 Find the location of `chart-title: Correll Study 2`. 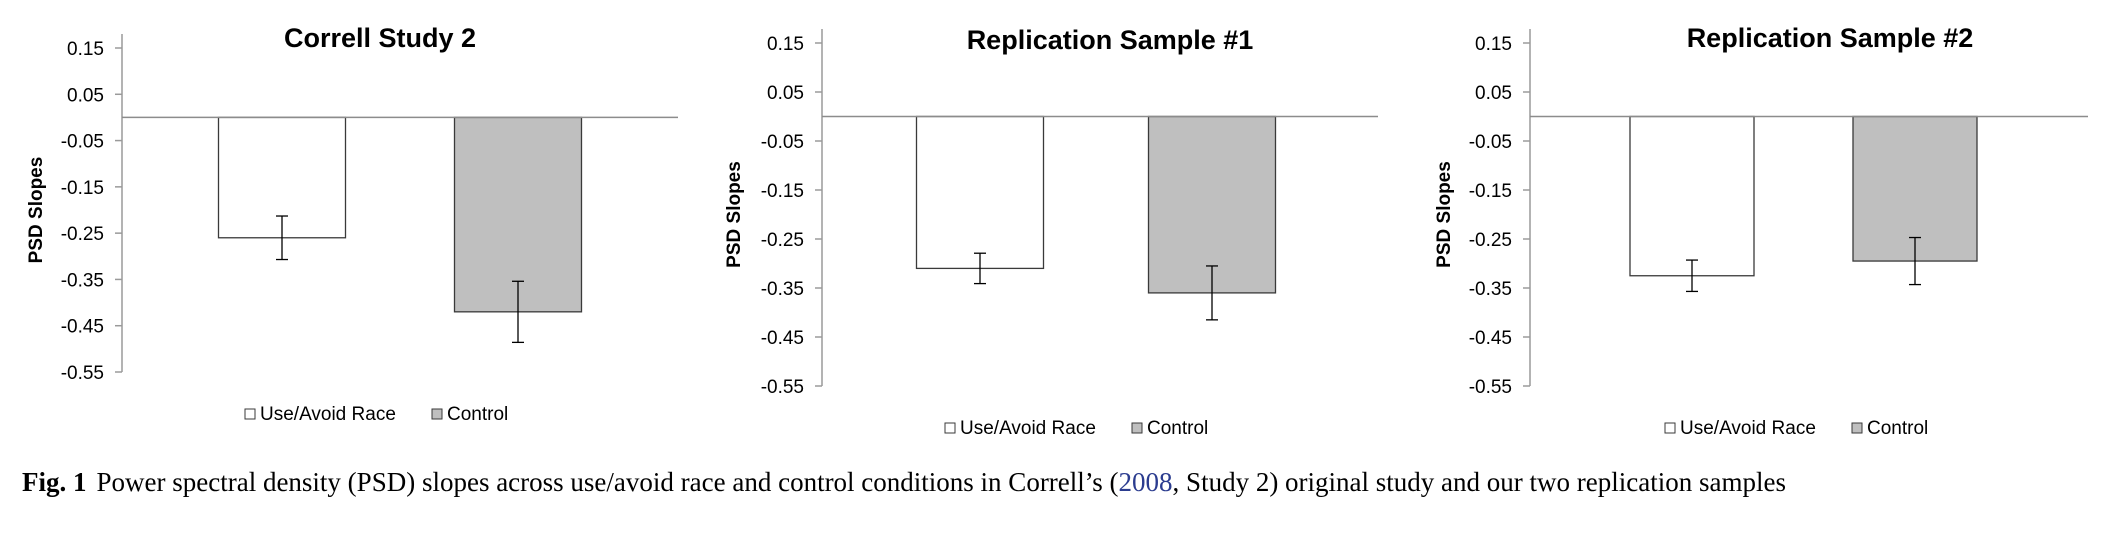

chart-title: Correll Study 2 is located at coordinates (380, 38).